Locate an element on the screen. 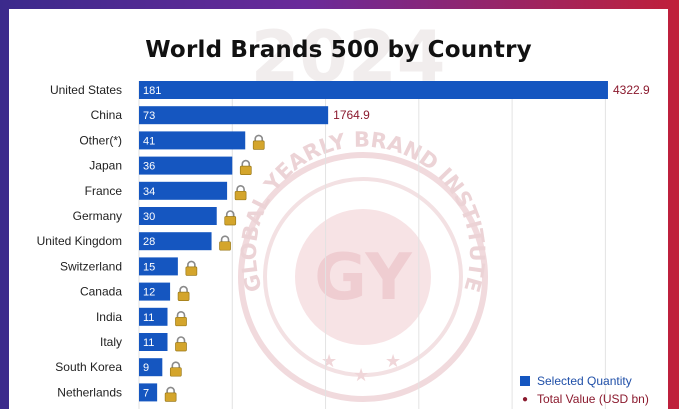 This screenshot has width=679, height=409. category-label: France is located at coordinates (104, 191).